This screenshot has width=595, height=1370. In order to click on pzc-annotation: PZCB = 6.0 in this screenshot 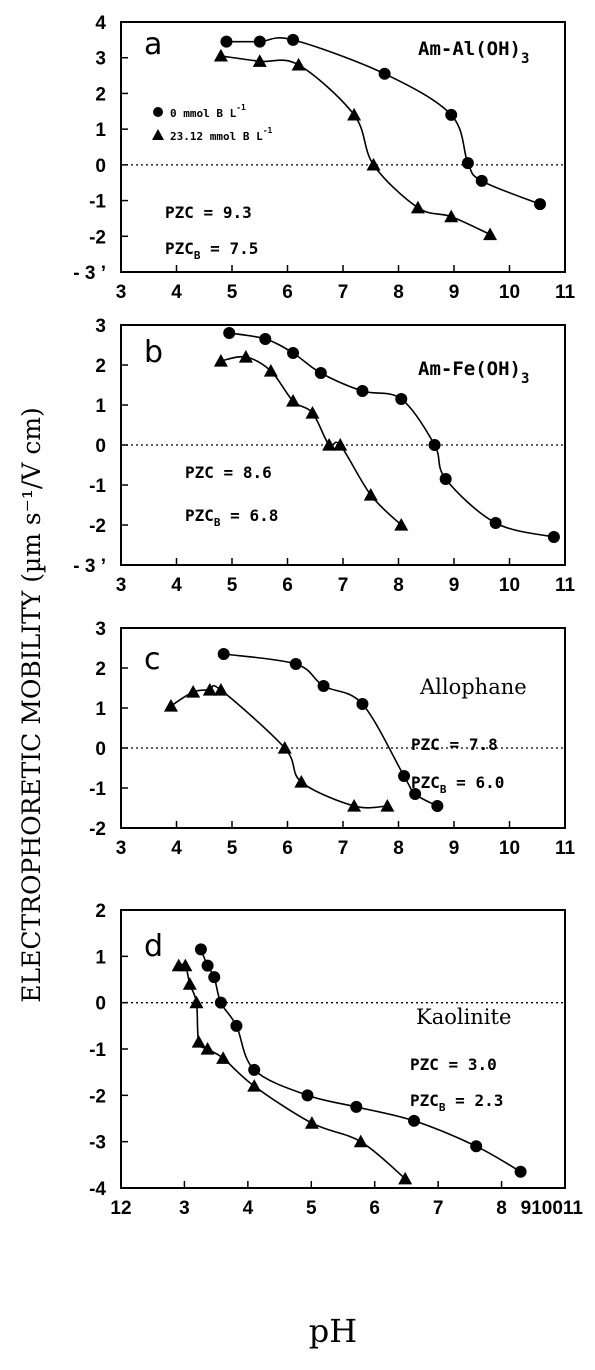, I will do `click(457, 784)`.